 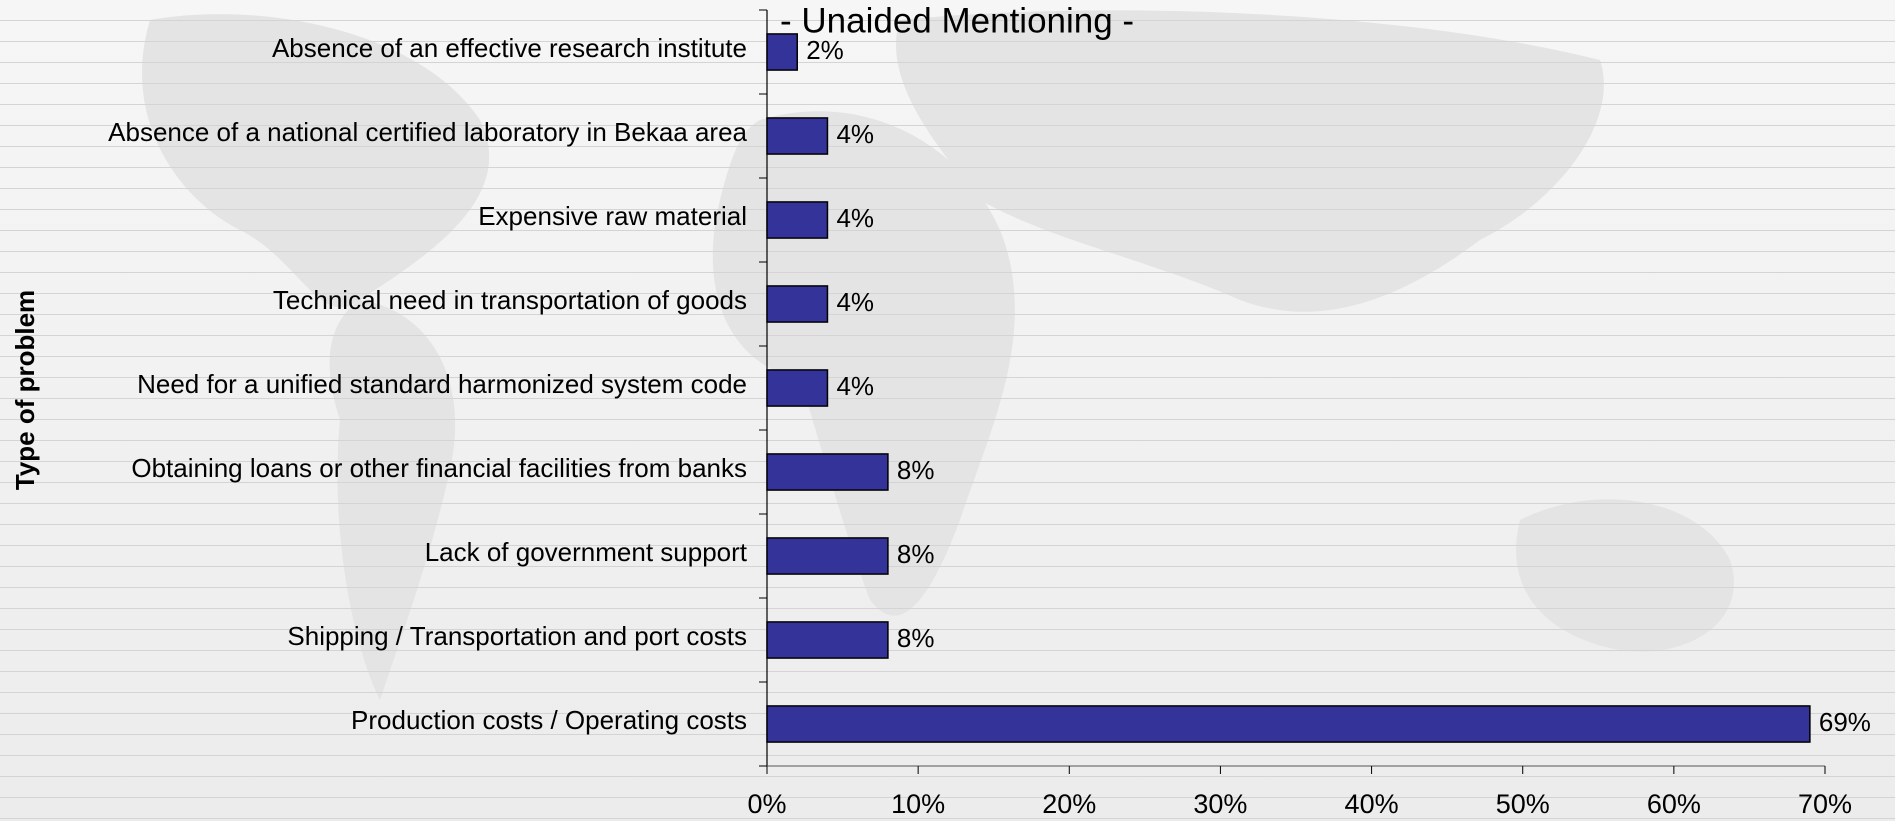 I want to click on y-tick-label: Expensive raw material, so click(x=612, y=216).